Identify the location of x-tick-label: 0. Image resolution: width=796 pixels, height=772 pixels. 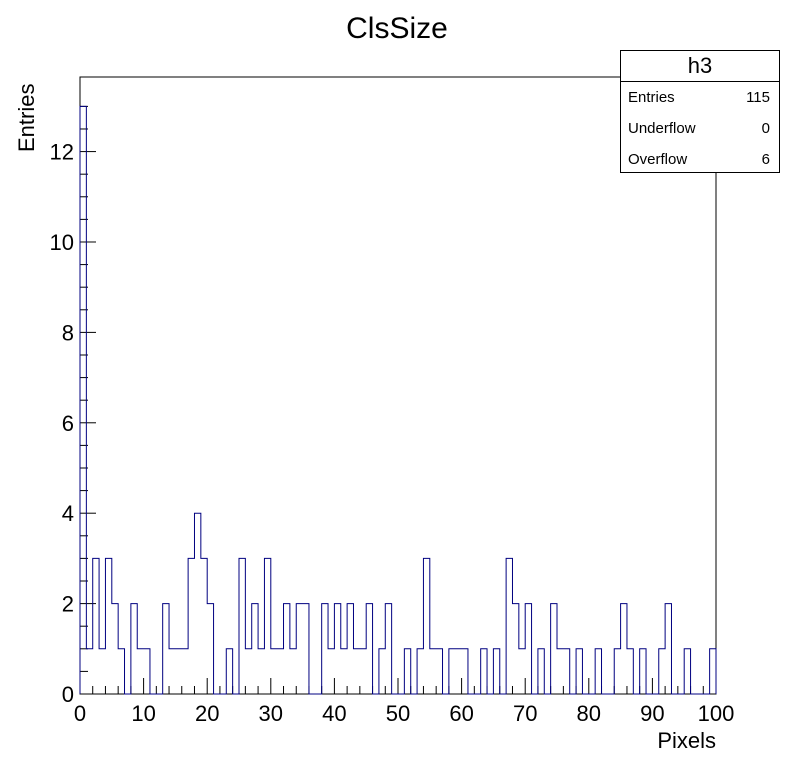
(80, 713).